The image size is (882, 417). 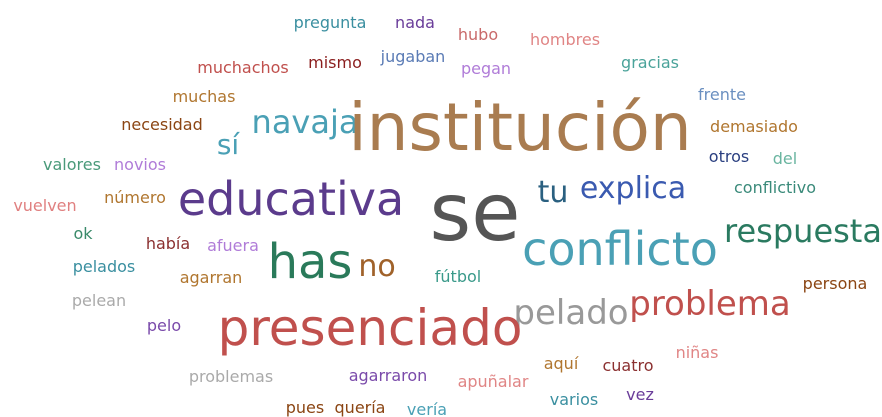 What do you see at coordinates (72, 164) in the screenshot?
I see `word: valores` at bounding box center [72, 164].